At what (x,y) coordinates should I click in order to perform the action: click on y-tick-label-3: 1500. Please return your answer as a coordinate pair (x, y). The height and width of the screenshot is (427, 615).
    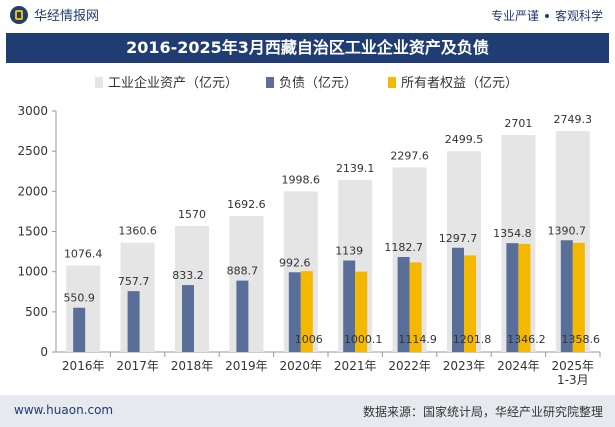
    Looking at the image, I should click on (32, 232).